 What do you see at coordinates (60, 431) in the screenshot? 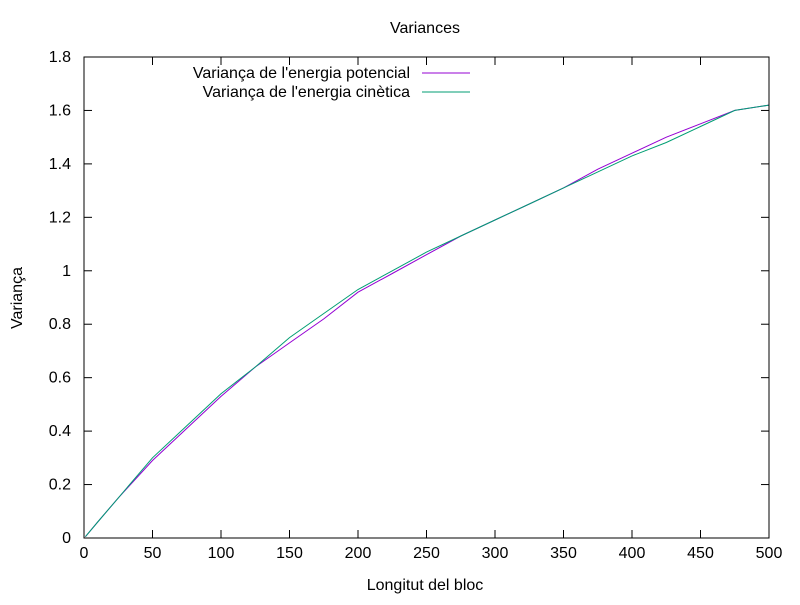
I see `y-tick-label: 0.4` at bounding box center [60, 431].